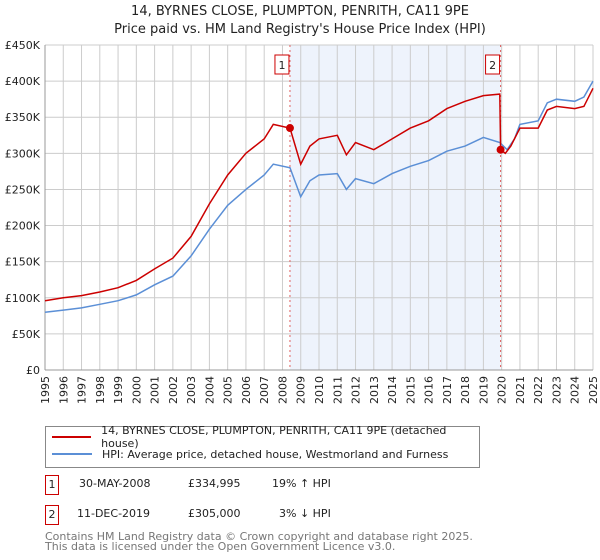 The height and width of the screenshot is (560, 600). Describe the element at coordinates (337, 390) in the screenshot. I see `x-tick-label: 2011` at that location.